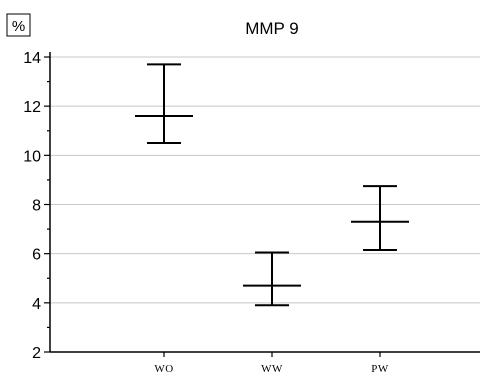  I want to click on x-tick-label: WO, so click(163, 369).